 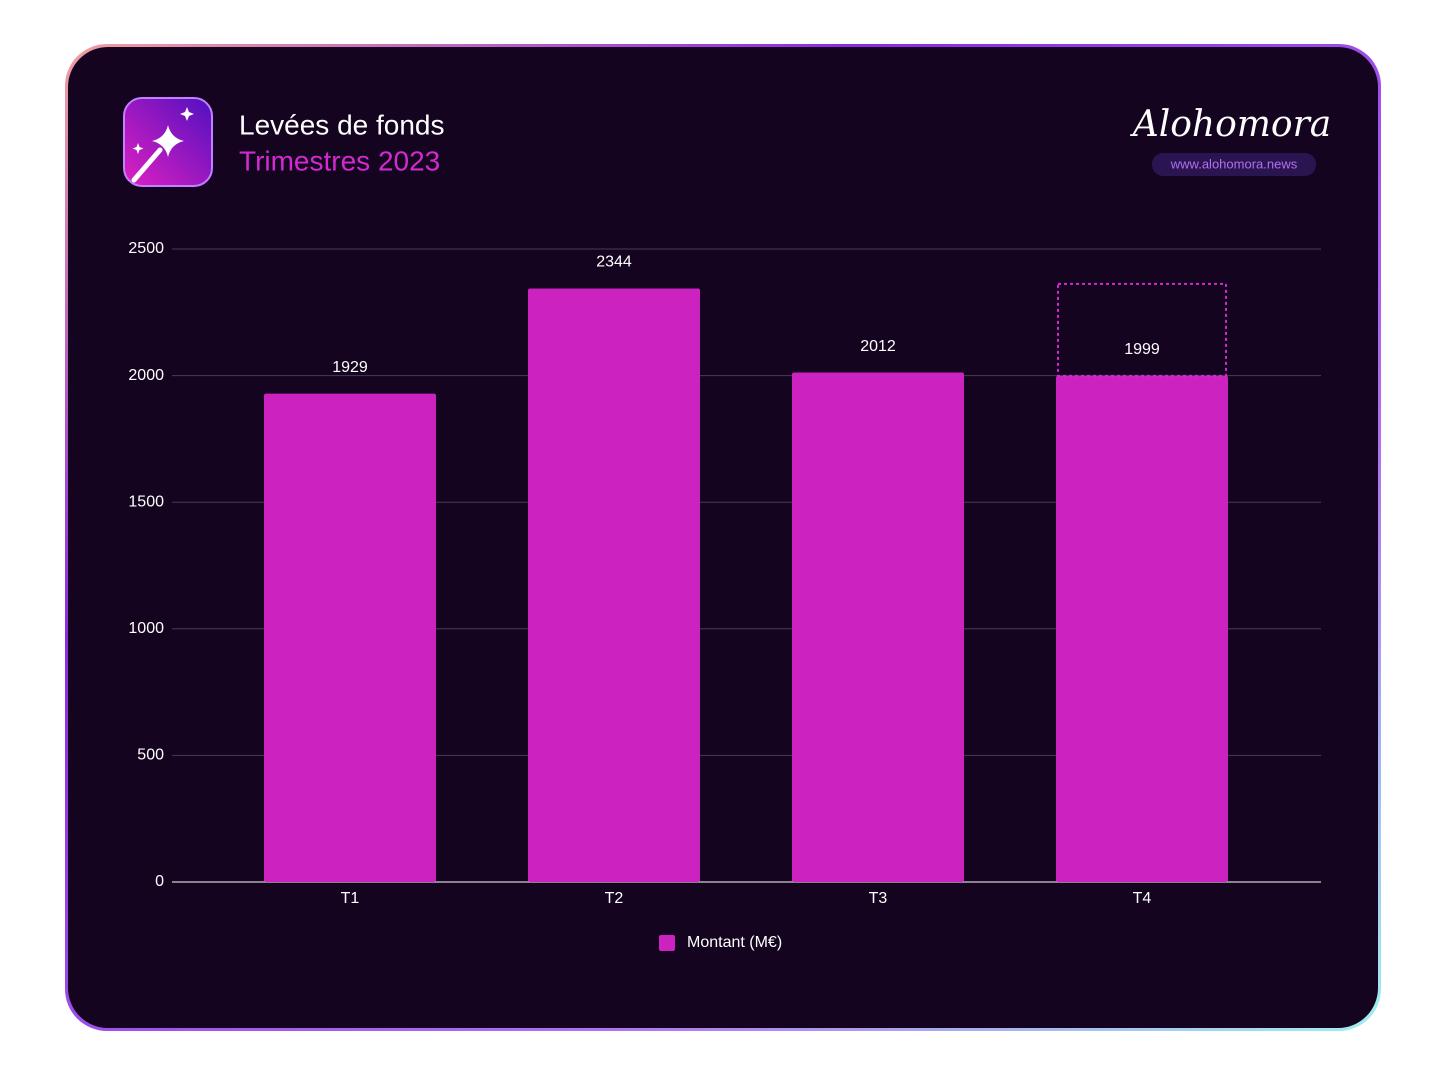 What do you see at coordinates (339, 160) in the screenshot?
I see `chart-subtitle: Trimestres 2023` at bounding box center [339, 160].